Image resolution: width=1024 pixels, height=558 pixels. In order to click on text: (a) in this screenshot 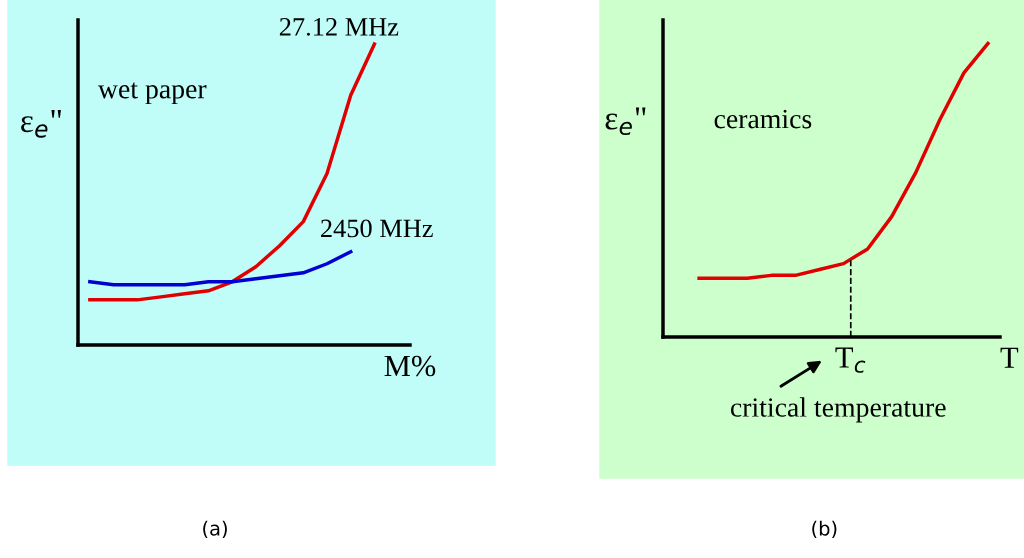, I will do `click(215, 529)`.